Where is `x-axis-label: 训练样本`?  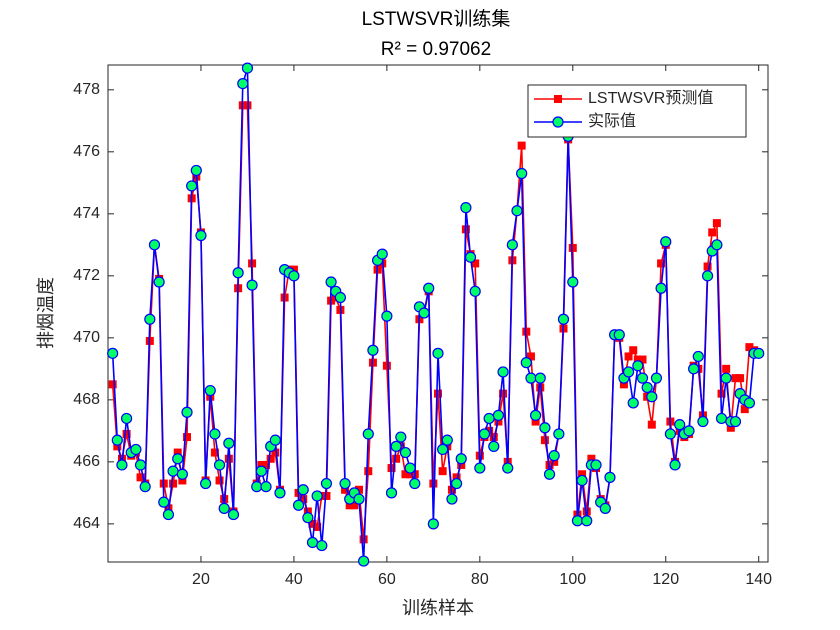
x-axis-label: 训练样本 is located at coordinates (438, 608).